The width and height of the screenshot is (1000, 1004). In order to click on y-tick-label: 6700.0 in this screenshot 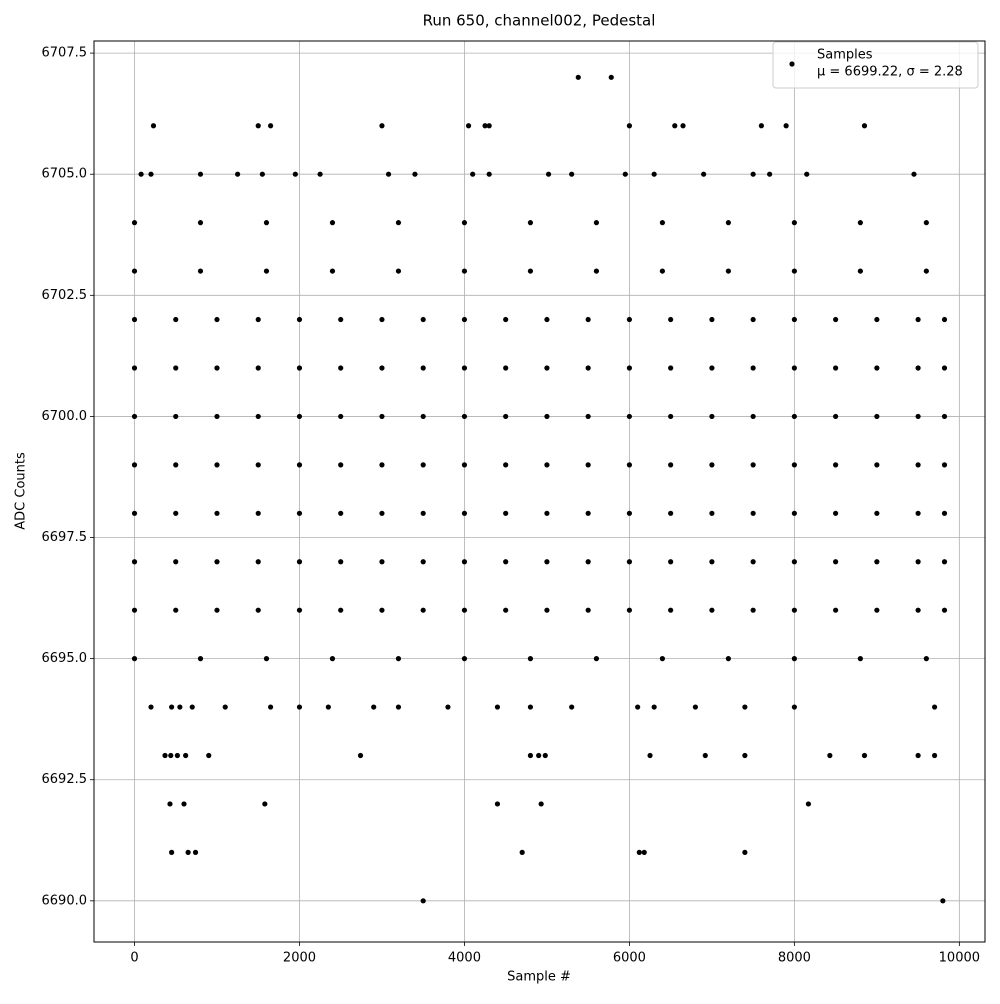, I will do `click(65, 416)`.